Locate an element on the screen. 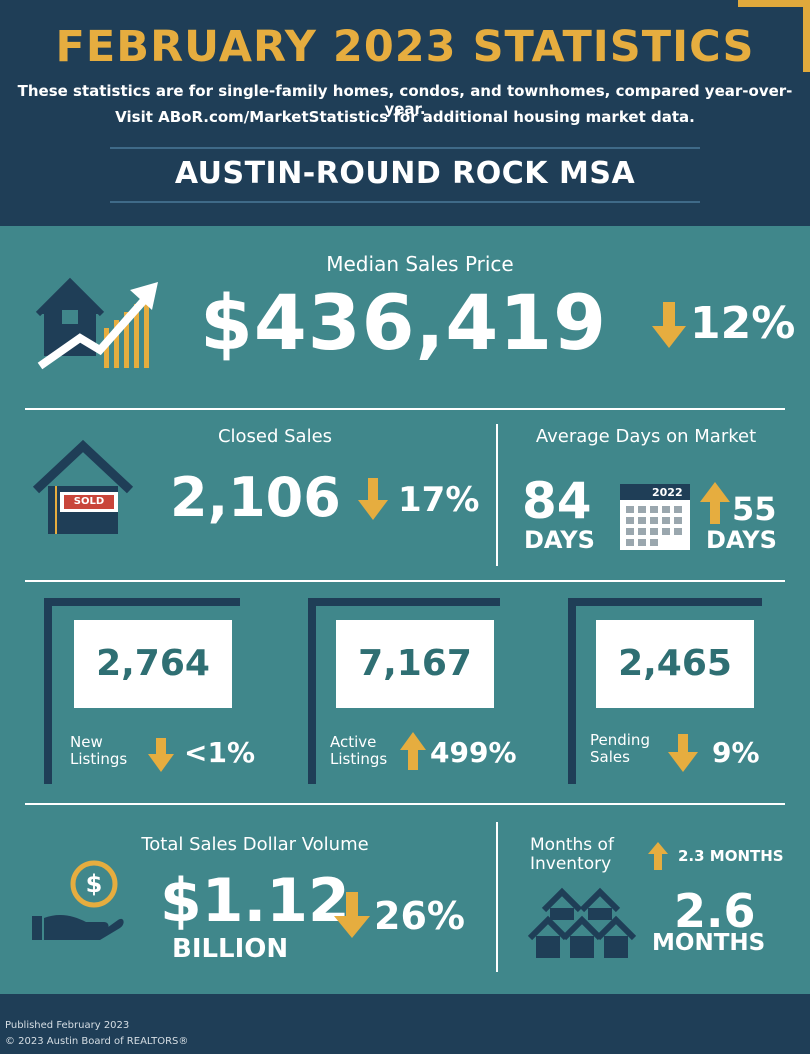  corner-accent is located at coordinates (774, 36).